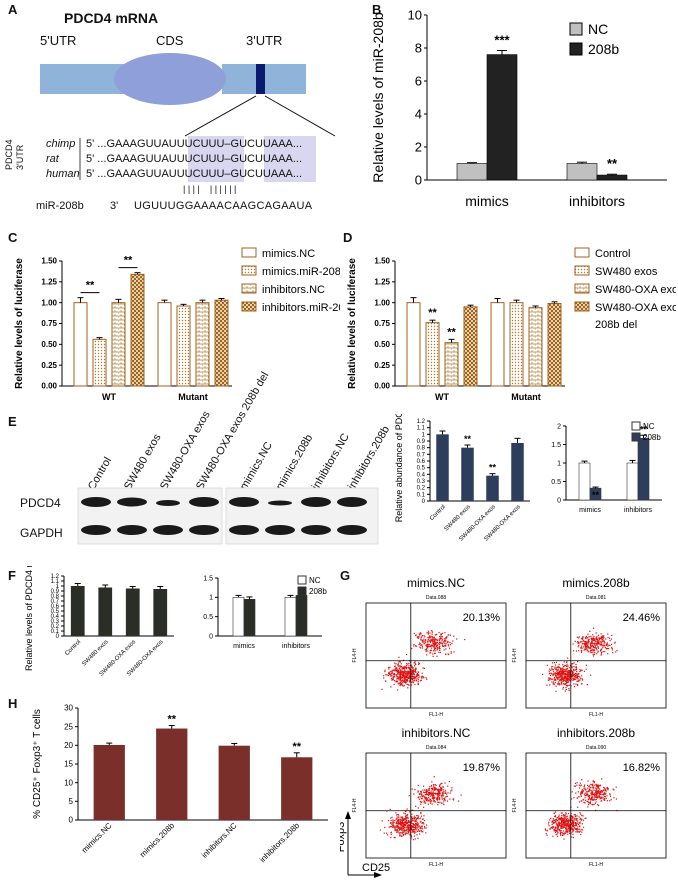 The height and width of the screenshot is (882, 678). What do you see at coordinates (515, 655) in the screenshot?
I see `flow-y-channel: FL4-H` at bounding box center [515, 655].